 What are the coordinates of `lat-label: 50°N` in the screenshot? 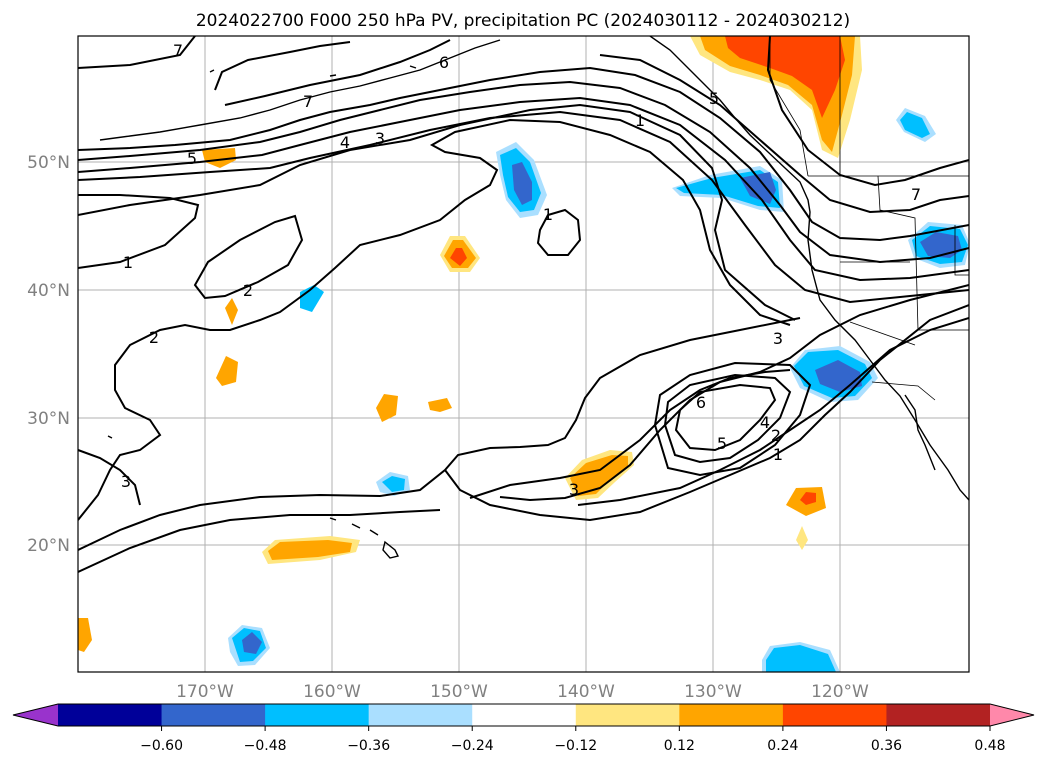 It's located at (48, 163).